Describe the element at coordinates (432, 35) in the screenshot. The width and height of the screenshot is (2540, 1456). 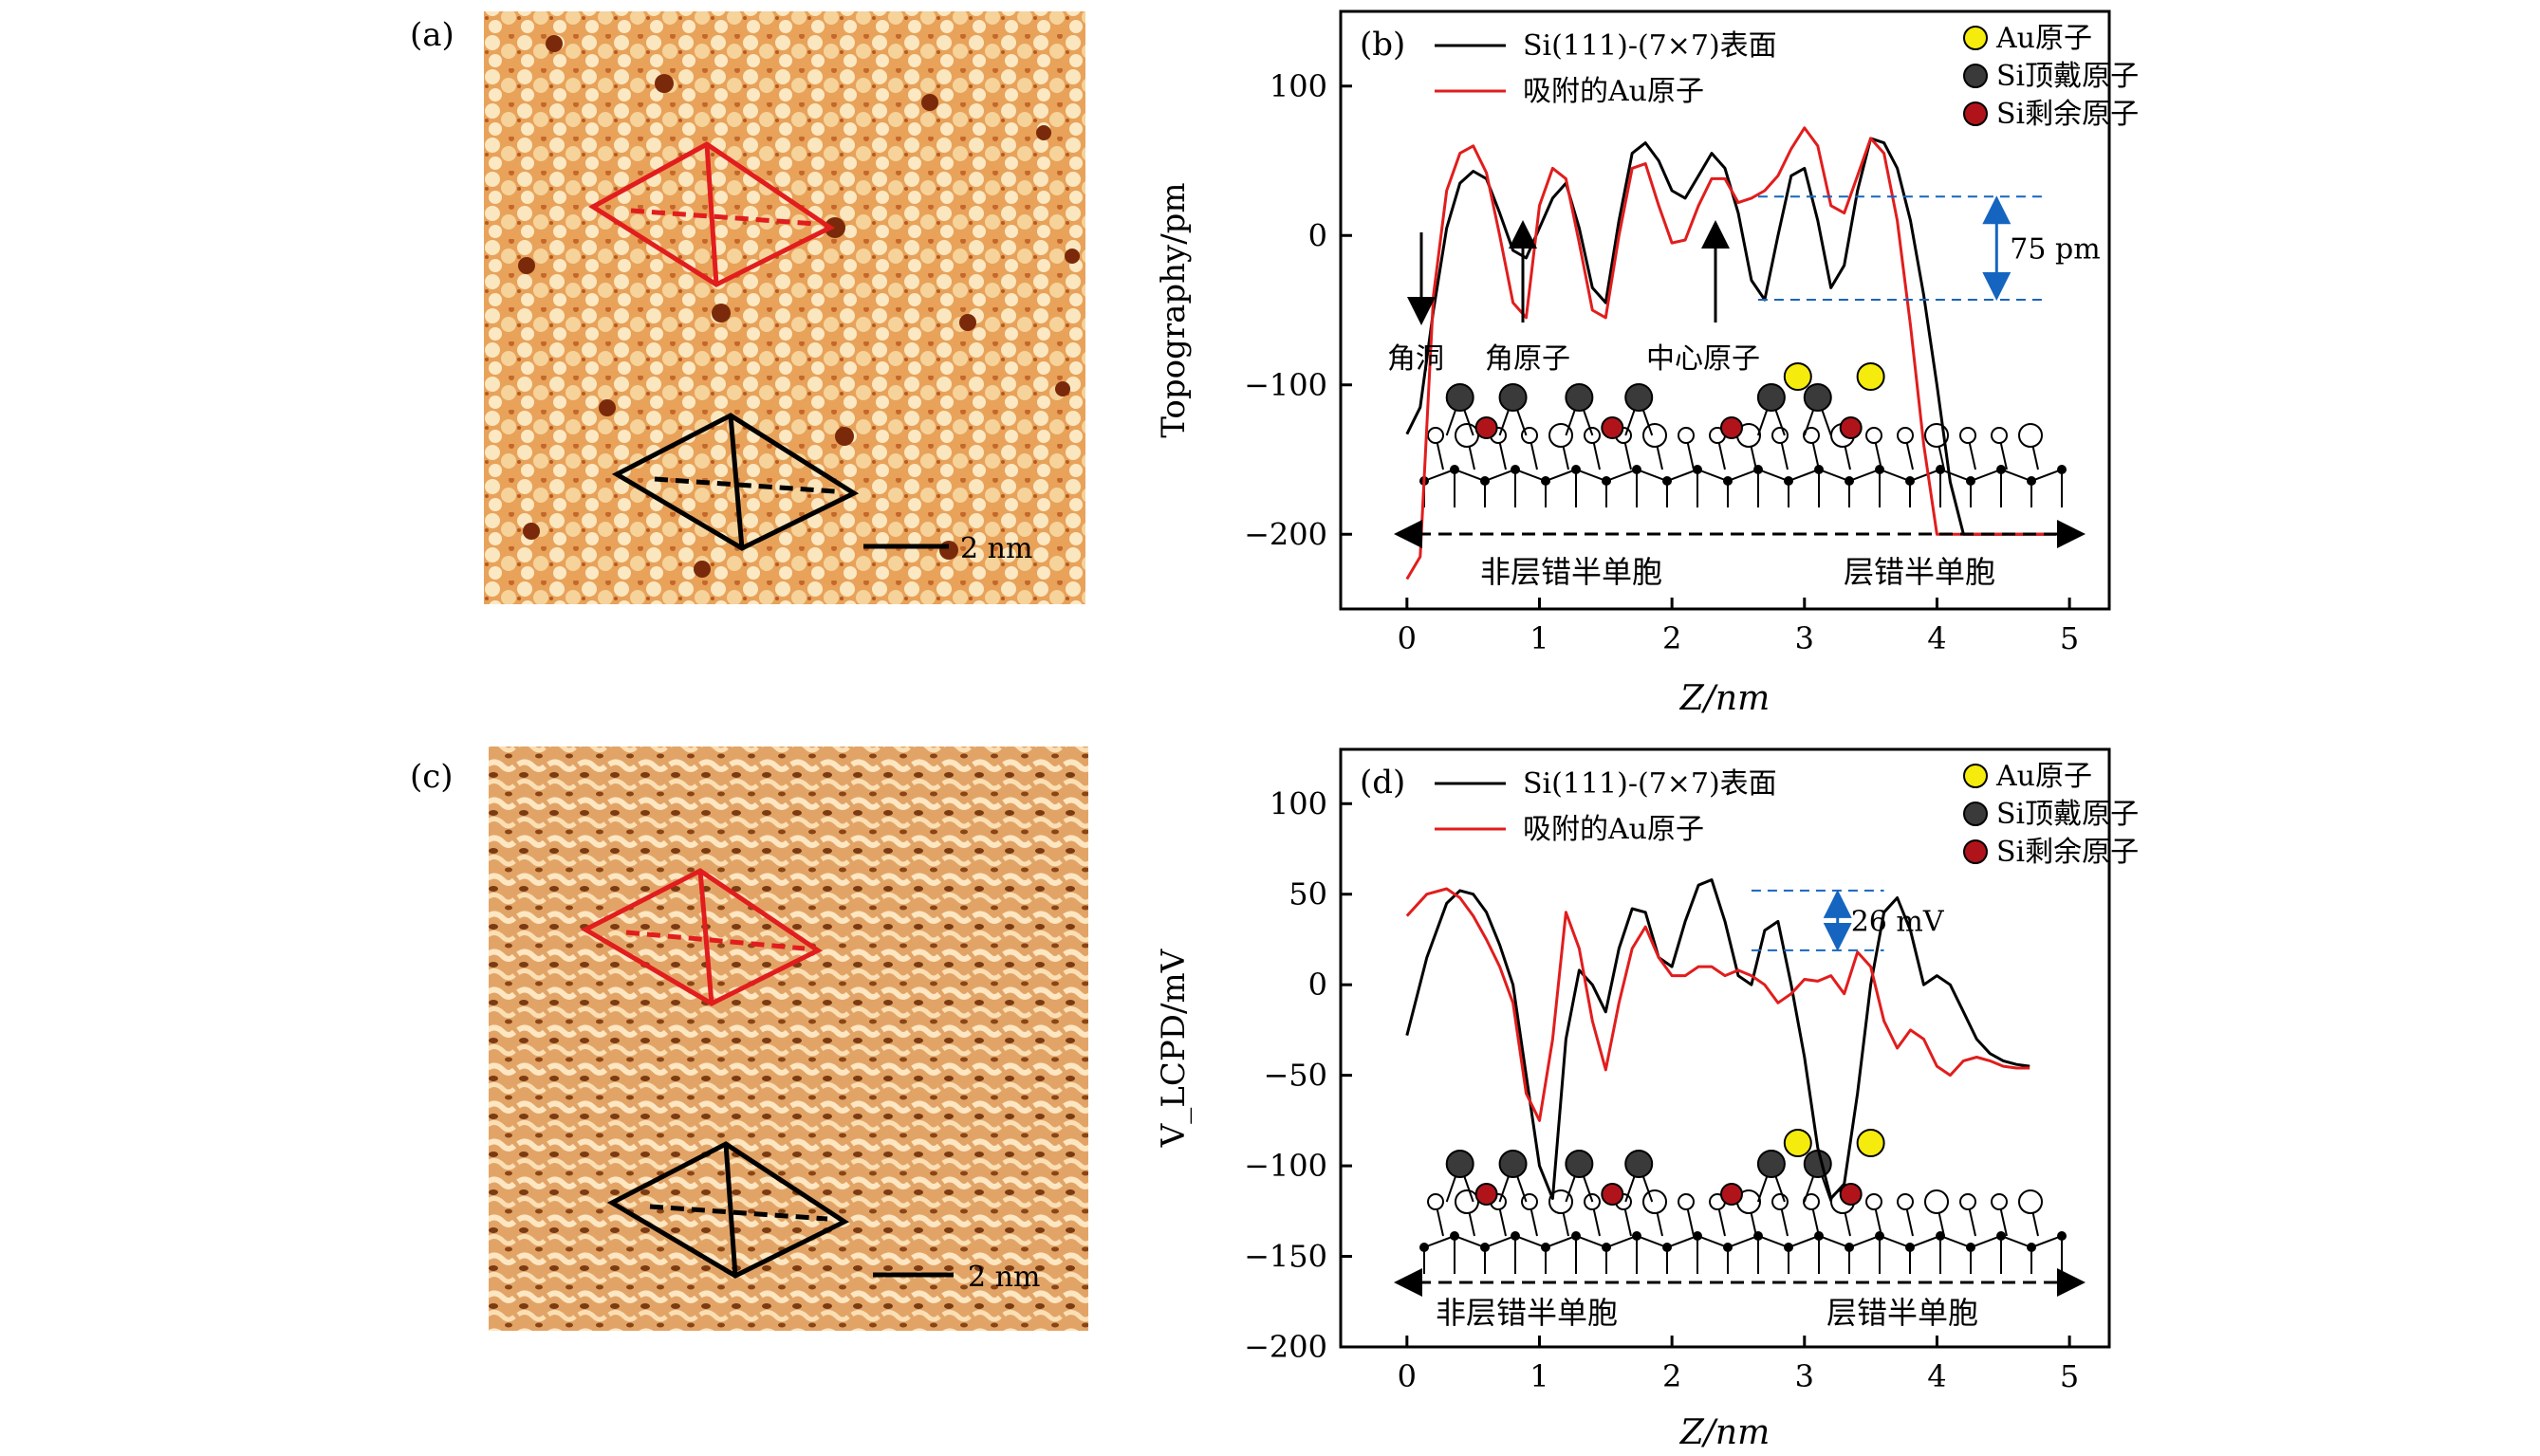
I see `panel-label-a: (a)` at that location.